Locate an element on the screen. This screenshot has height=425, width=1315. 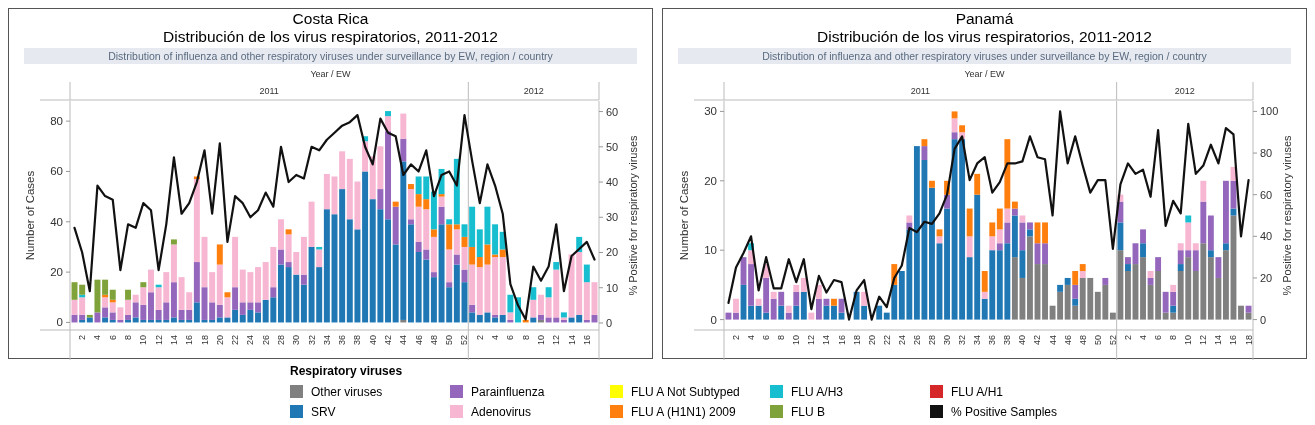
legend-label: FLU A/H1 is located at coordinates (977, 392).